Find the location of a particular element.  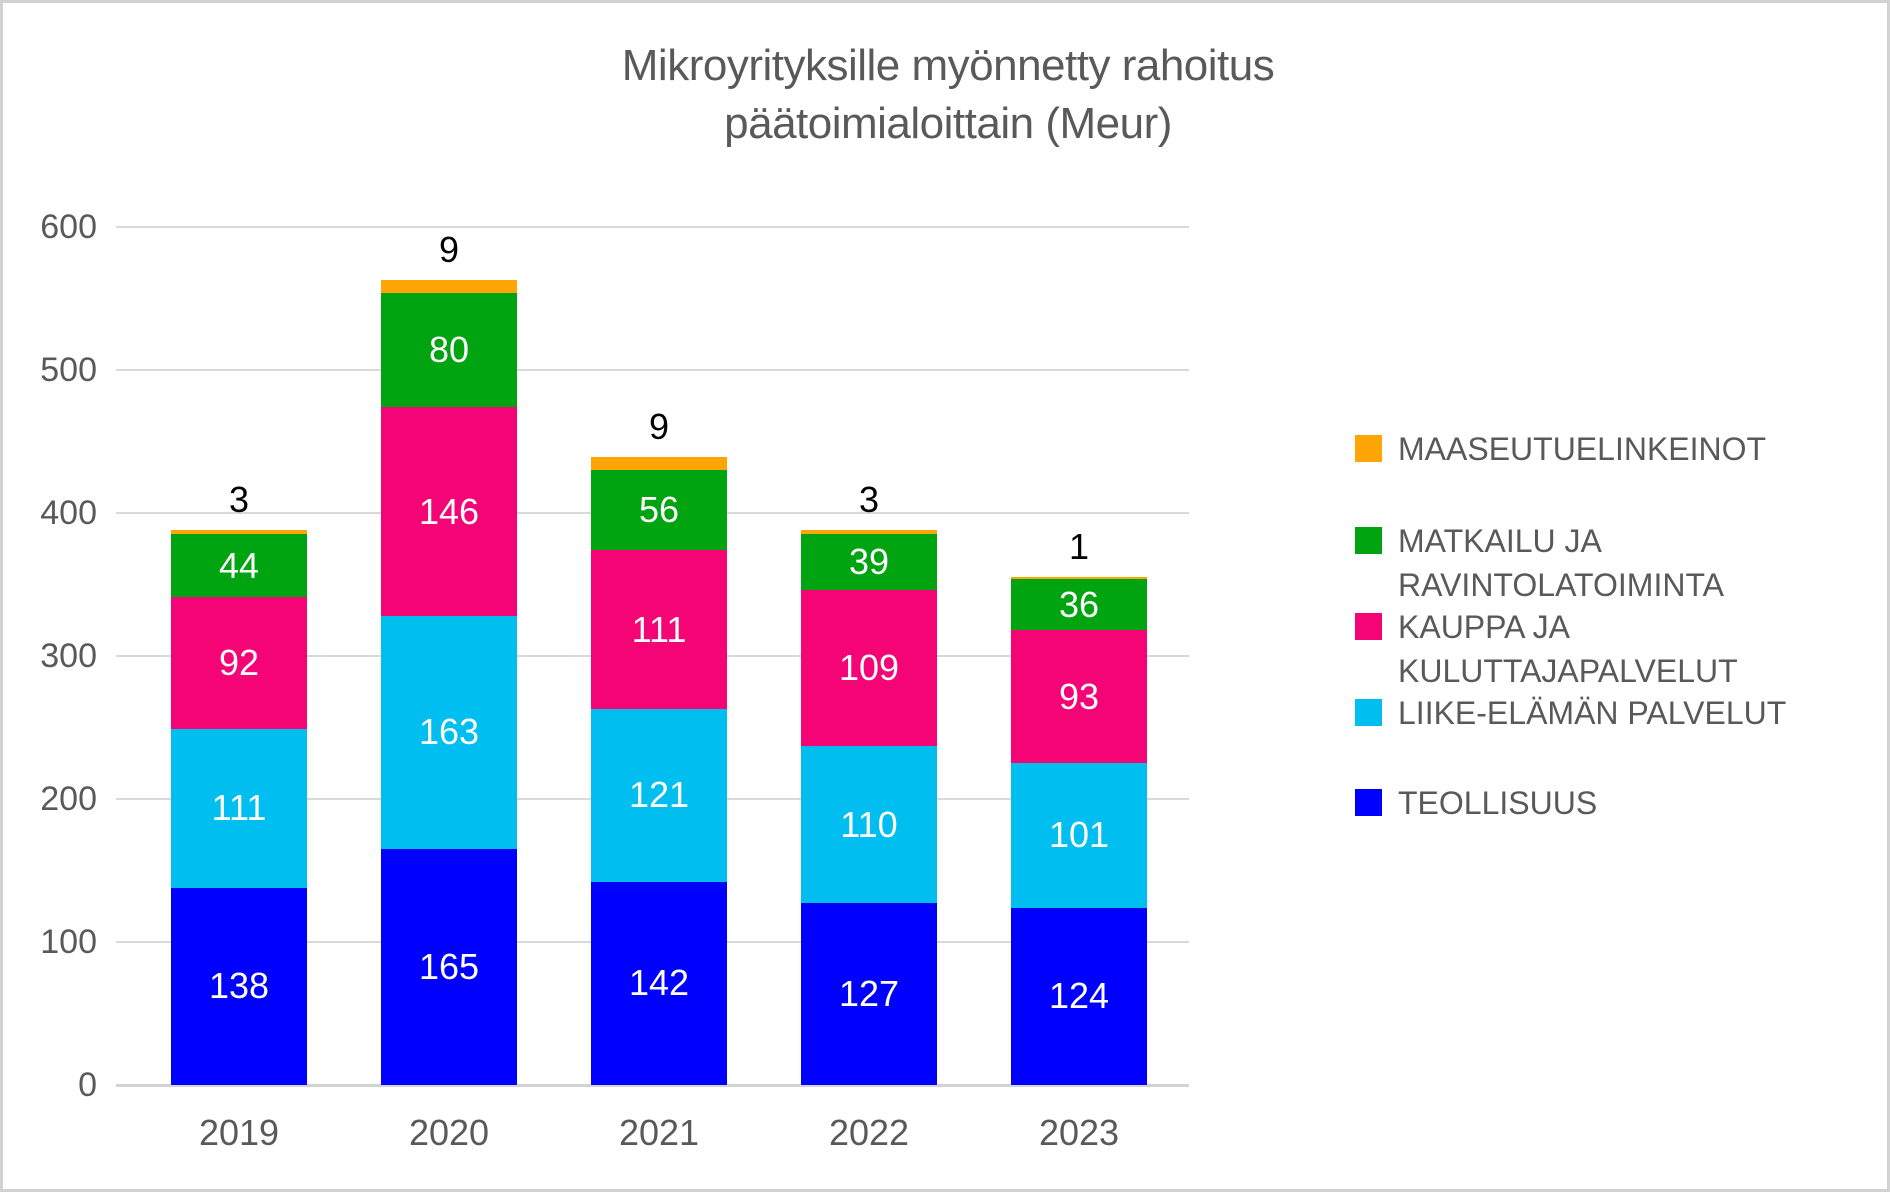

segment-value-label-above: 1 is located at coordinates (1079, 547).